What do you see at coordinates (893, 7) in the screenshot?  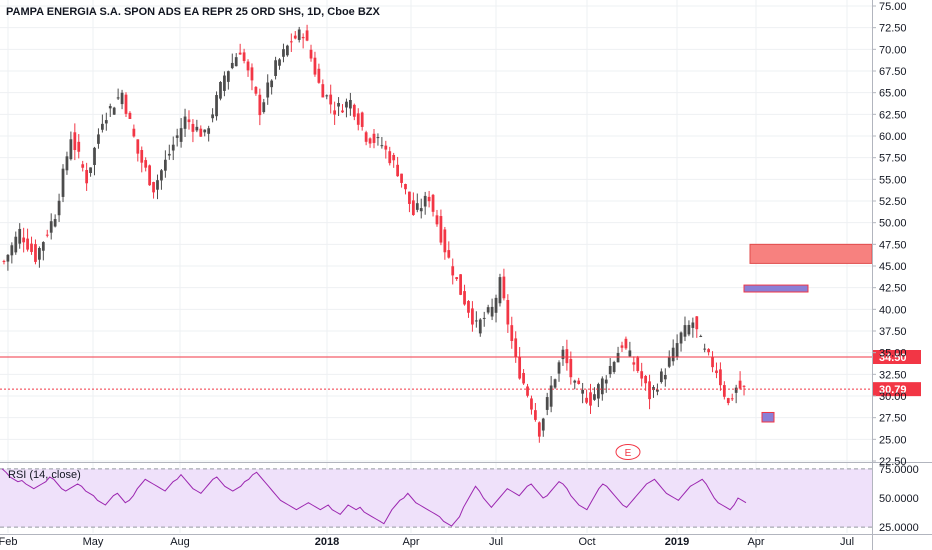 I see `price-tick-label: 75.00` at bounding box center [893, 7].